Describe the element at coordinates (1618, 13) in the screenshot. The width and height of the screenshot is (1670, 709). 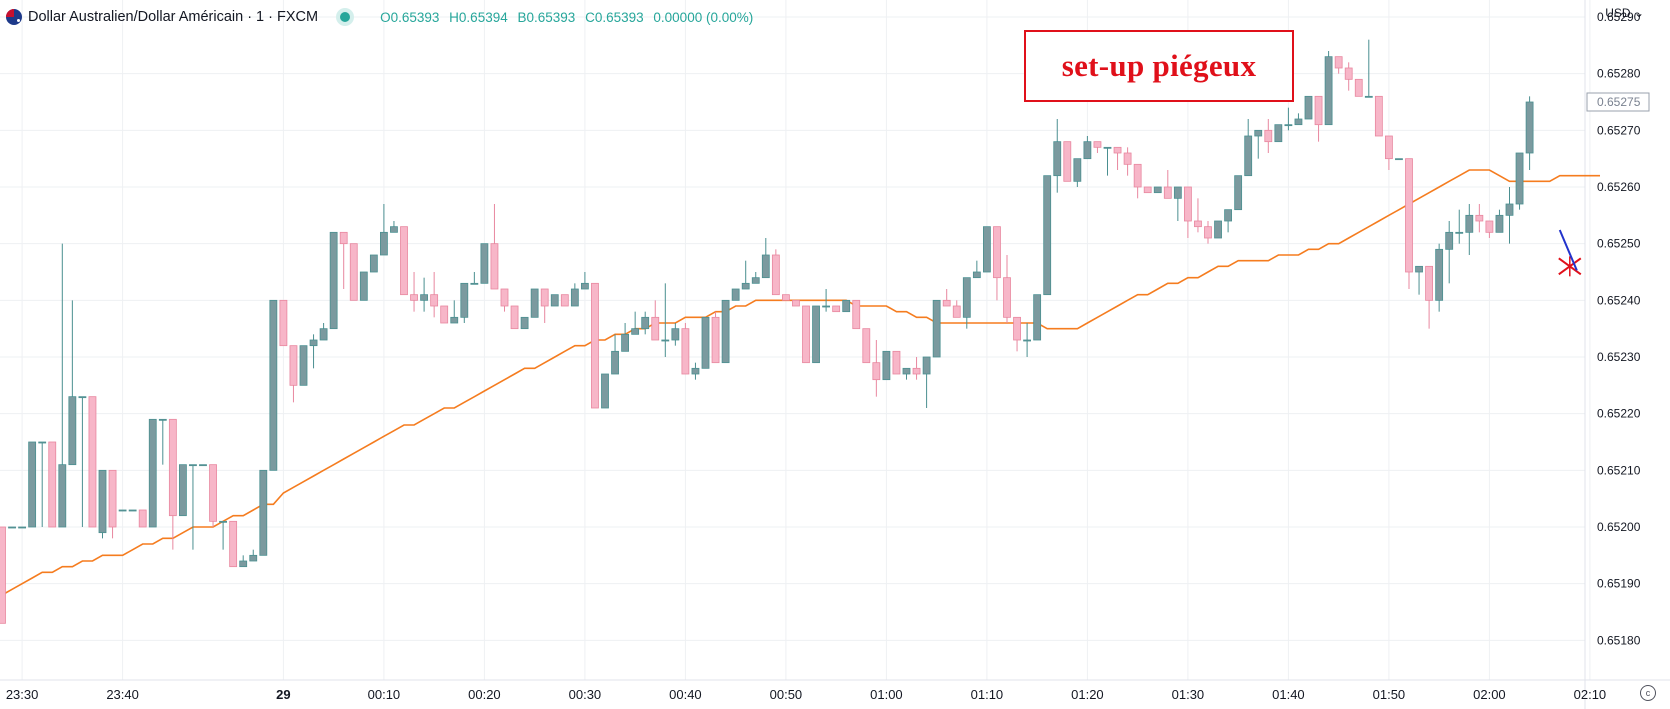
I see `currency-label: USD` at that location.